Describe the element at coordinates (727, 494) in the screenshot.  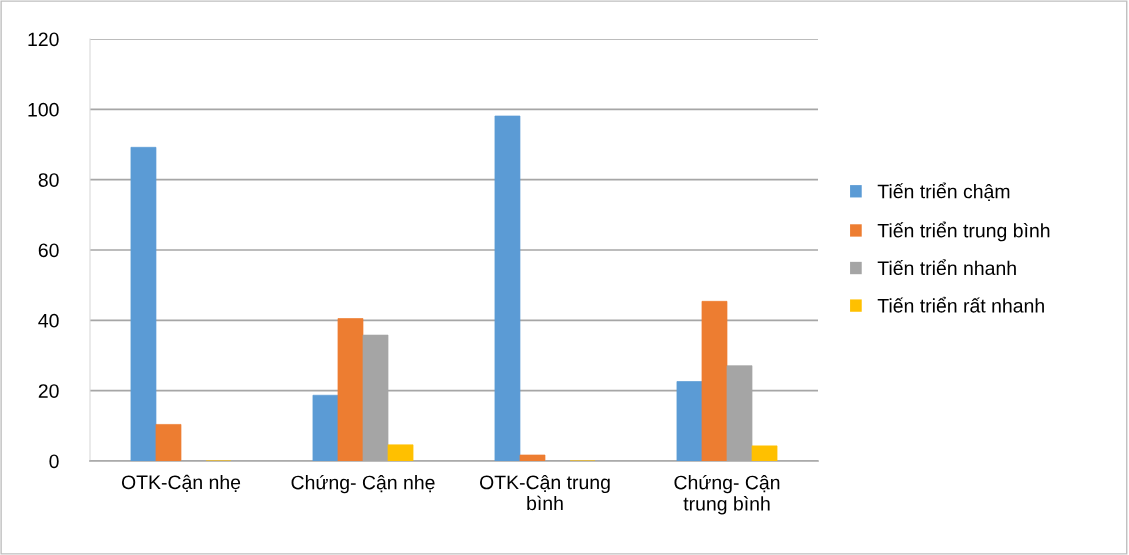
I see `x-tick-label: Chứng- Cận trung bình` at that location.